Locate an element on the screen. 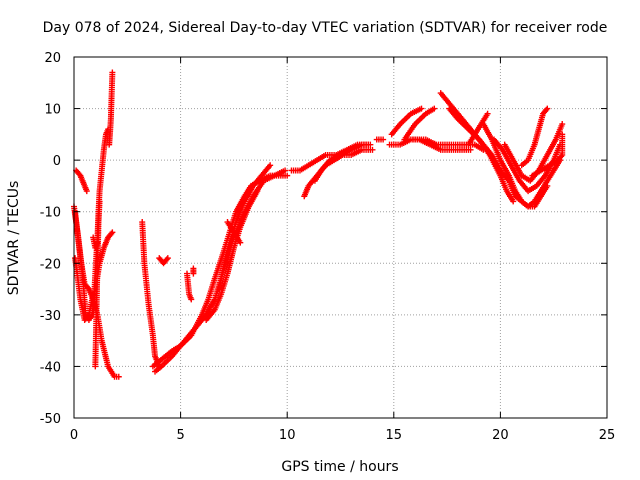 The height and width of the screenshot is (480, 640). series-seg12 is located at coordinates (232, 256).